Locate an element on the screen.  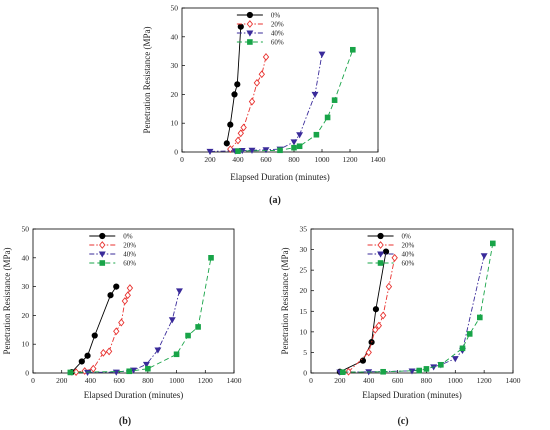
legend-label: 60% is located at coordinates (277, 43).